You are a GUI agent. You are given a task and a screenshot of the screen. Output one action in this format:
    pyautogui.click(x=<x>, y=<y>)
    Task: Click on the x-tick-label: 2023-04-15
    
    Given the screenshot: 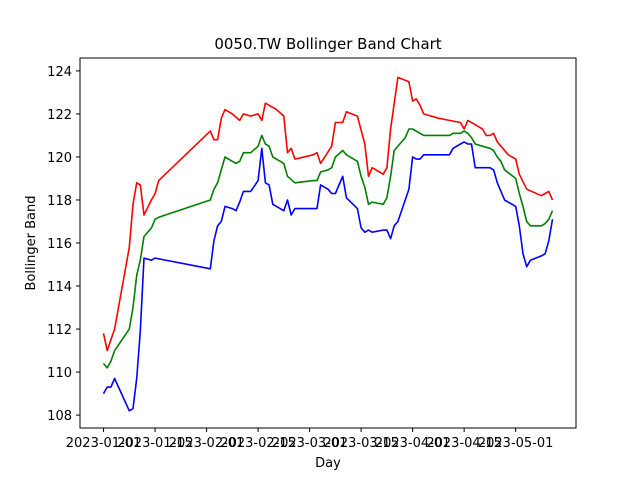 What is the action you would take?
    pyautogui.click(x=464, y=443)
    